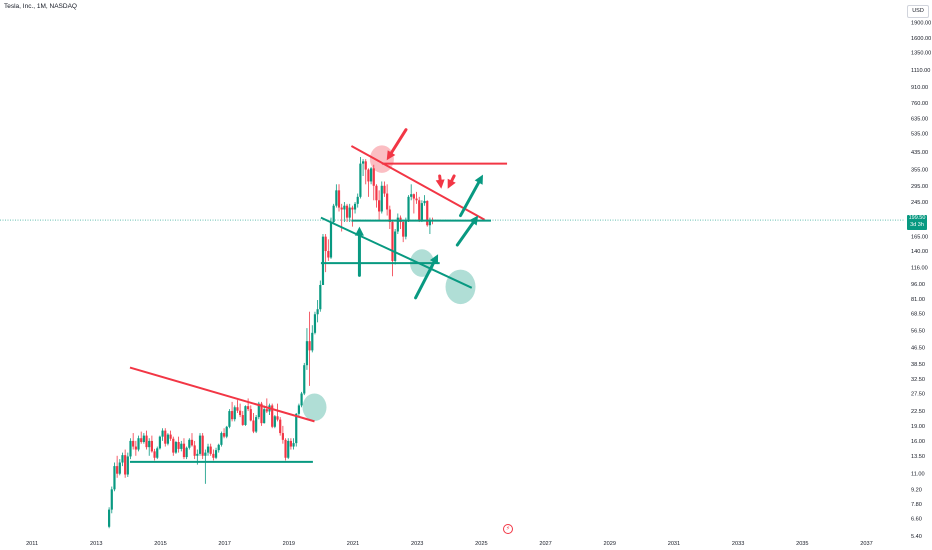 The height and width of the screenshot is (550, 932). What do you see at coordinates (610, 544) in the screenshot?
I see `x-axis-tick-label: 2029` at bounding box center [610, 544].